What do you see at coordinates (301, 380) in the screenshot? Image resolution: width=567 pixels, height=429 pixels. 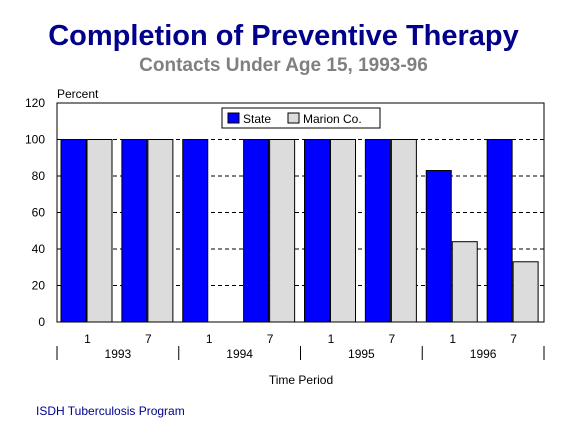 I see `x-axis-label: Time Period` at bounding box center [301, 380].